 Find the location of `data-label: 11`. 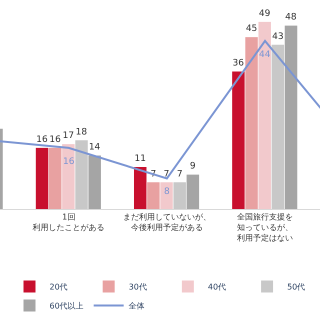

data-label: 11 is located at coordinates (140, 159).